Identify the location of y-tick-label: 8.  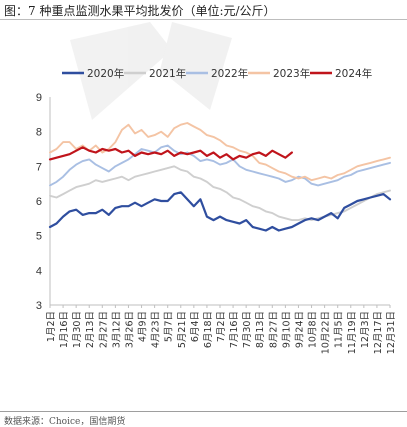
(39, 133).